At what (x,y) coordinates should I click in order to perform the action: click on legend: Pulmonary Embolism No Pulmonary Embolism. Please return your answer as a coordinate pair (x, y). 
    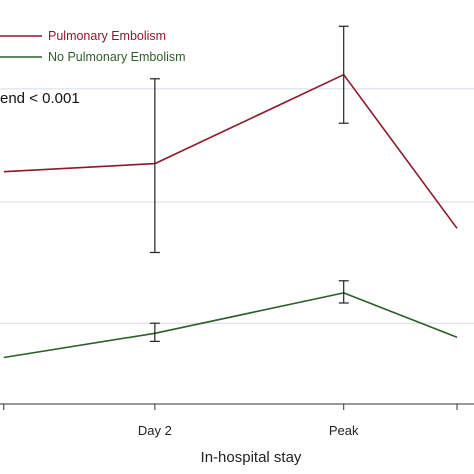
    Looking at the image, I should click on (93, 46).